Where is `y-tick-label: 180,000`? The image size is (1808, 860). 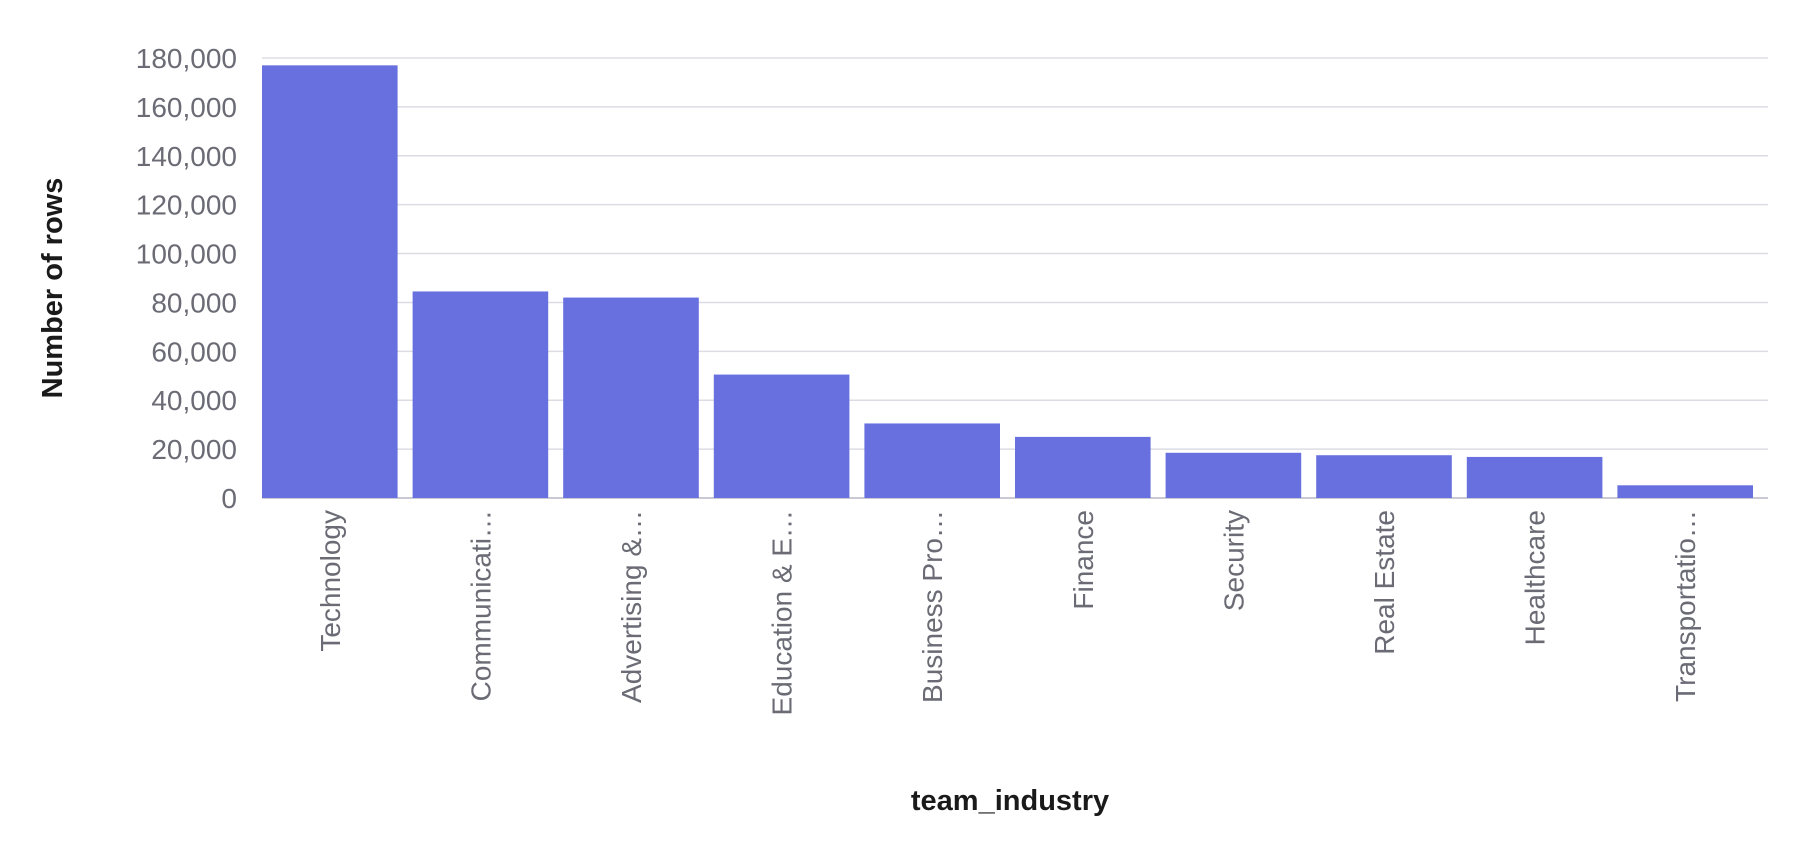 y-tick-label: 180,000 is located at coordinates (186, 58).